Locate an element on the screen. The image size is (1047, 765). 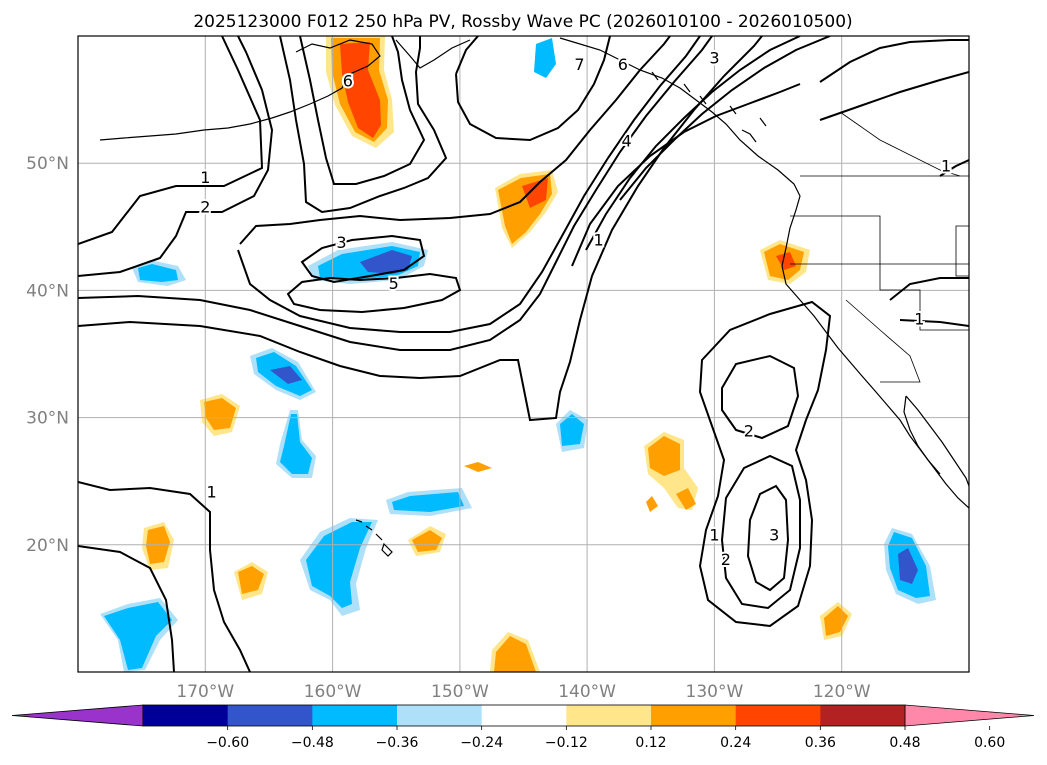
coastline-hawaii is located at coordinates (374, 538).